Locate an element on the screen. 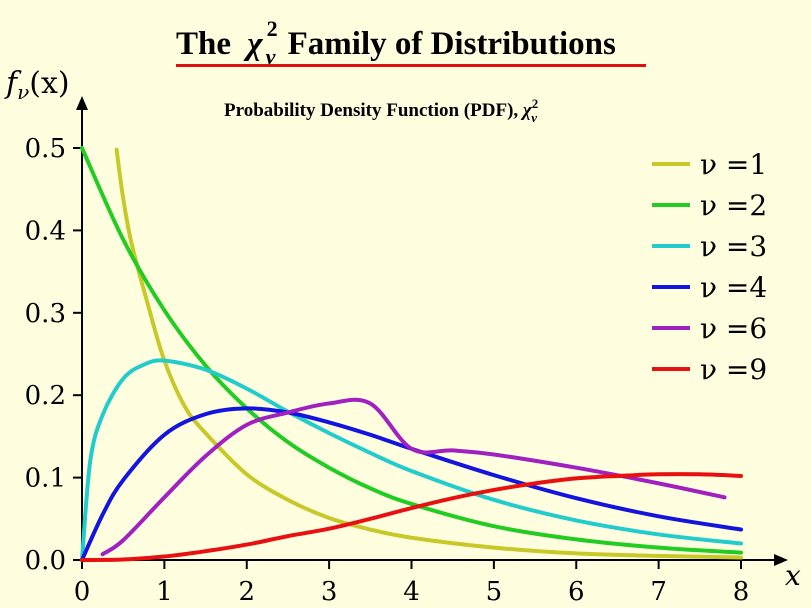  chart-title: The χ 2 ν Family of Distributions is located at coordinates (396, 42).